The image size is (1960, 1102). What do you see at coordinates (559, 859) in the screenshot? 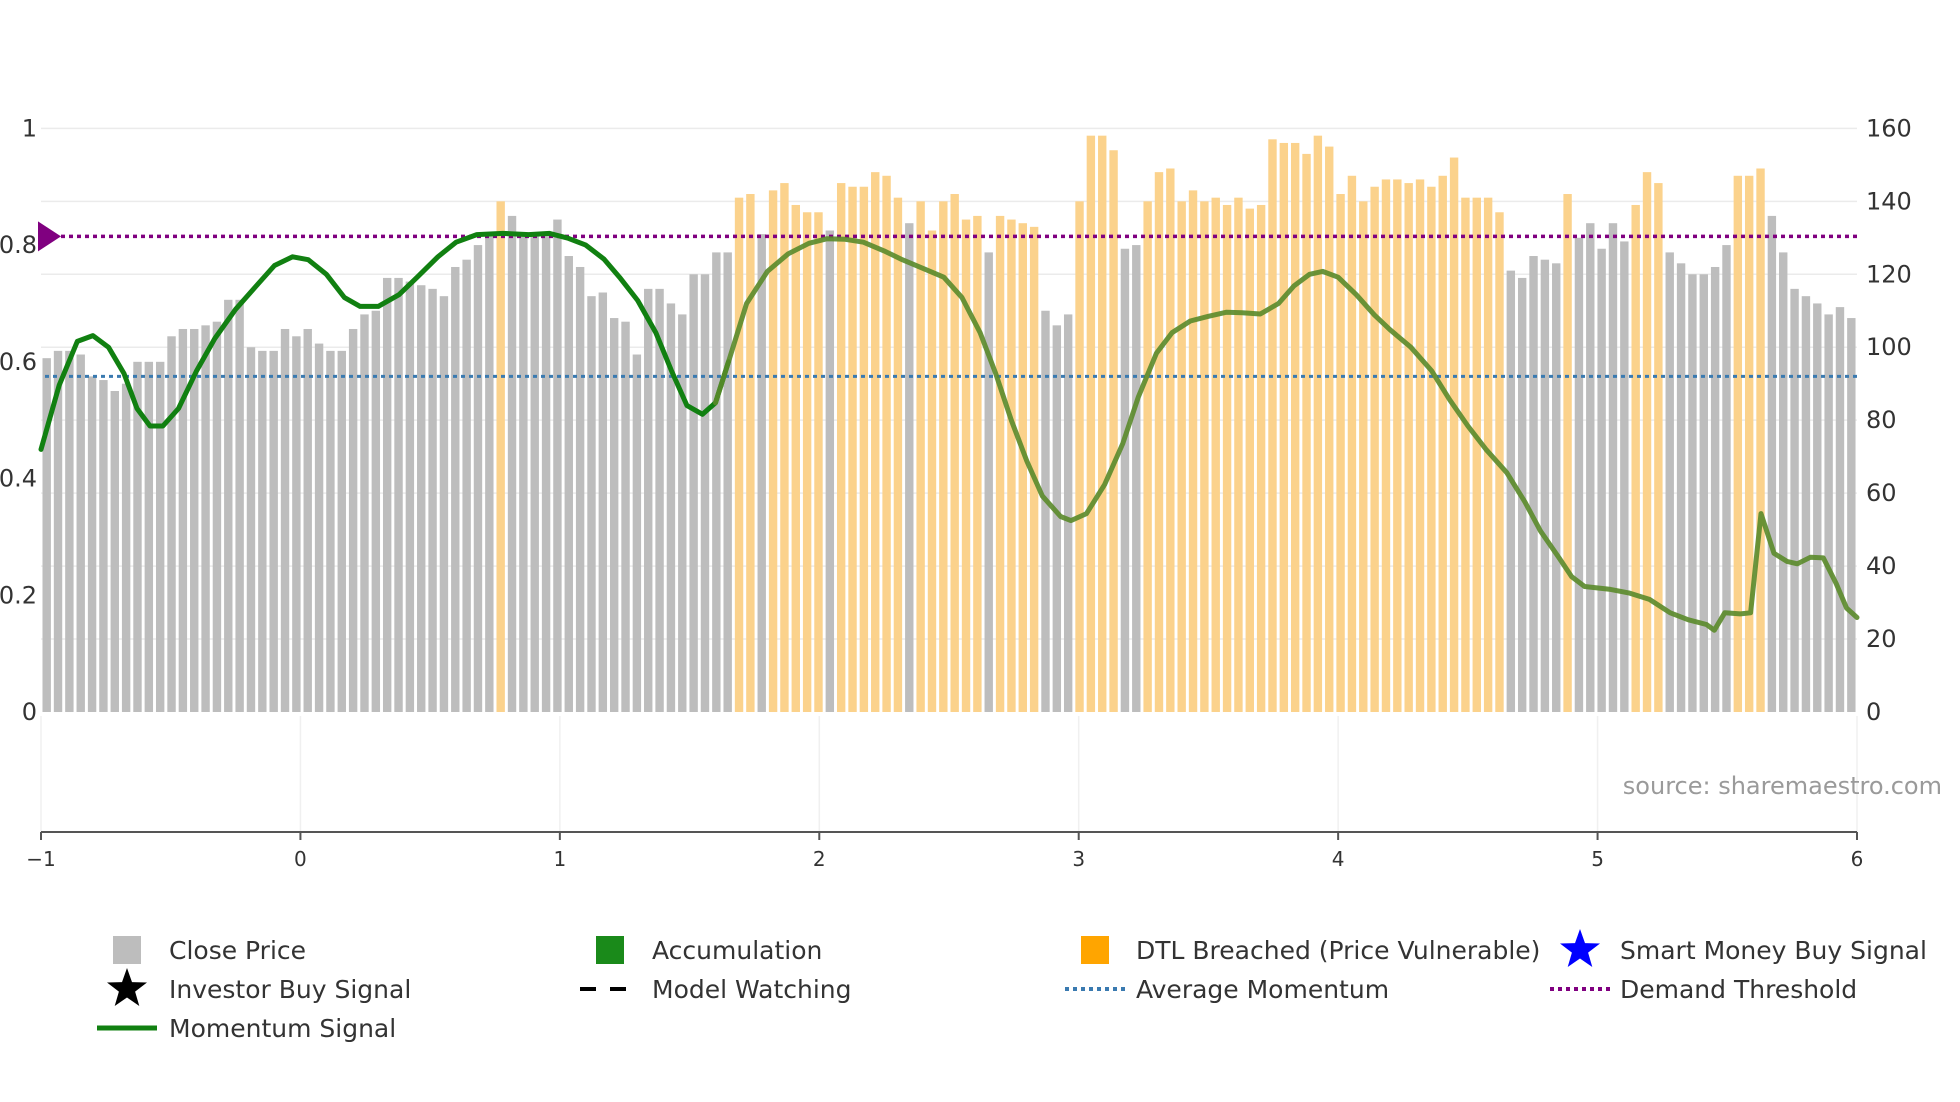
I see `x-tick-label: 1` at bounding box center [559, 859].